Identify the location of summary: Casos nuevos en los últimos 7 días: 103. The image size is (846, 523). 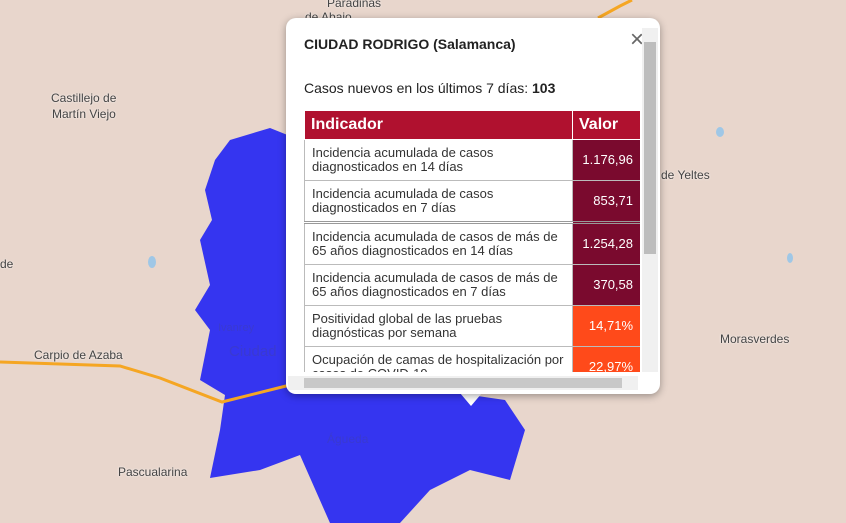
(429, 88).